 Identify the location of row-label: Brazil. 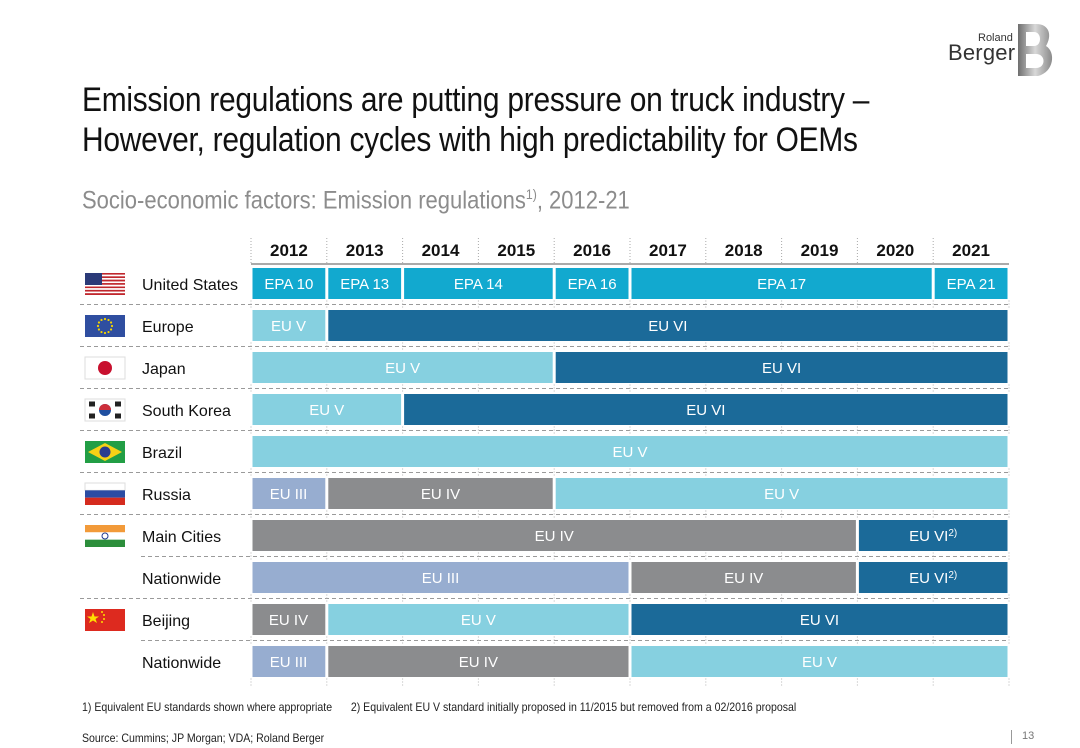
(162, 453).